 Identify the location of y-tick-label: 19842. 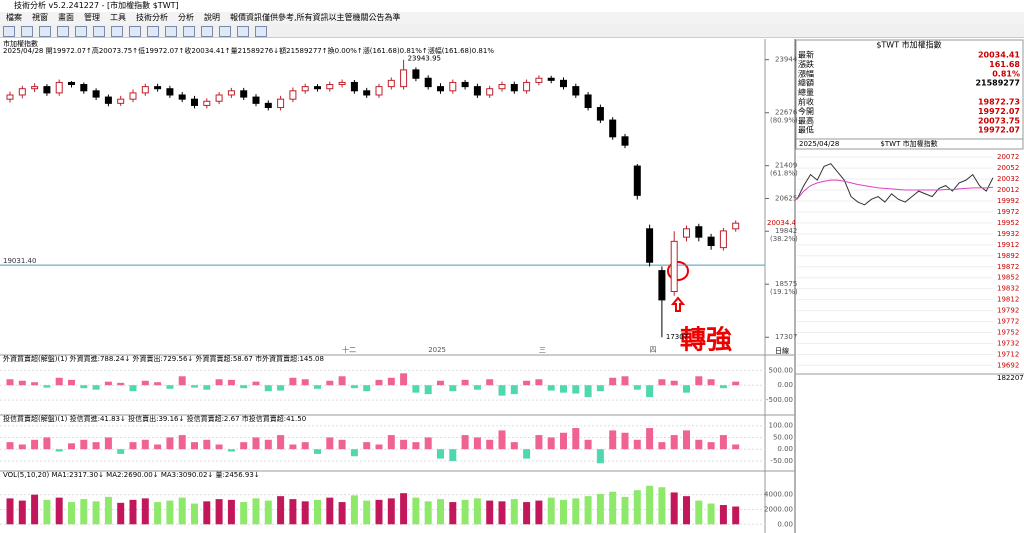
(786, 231).